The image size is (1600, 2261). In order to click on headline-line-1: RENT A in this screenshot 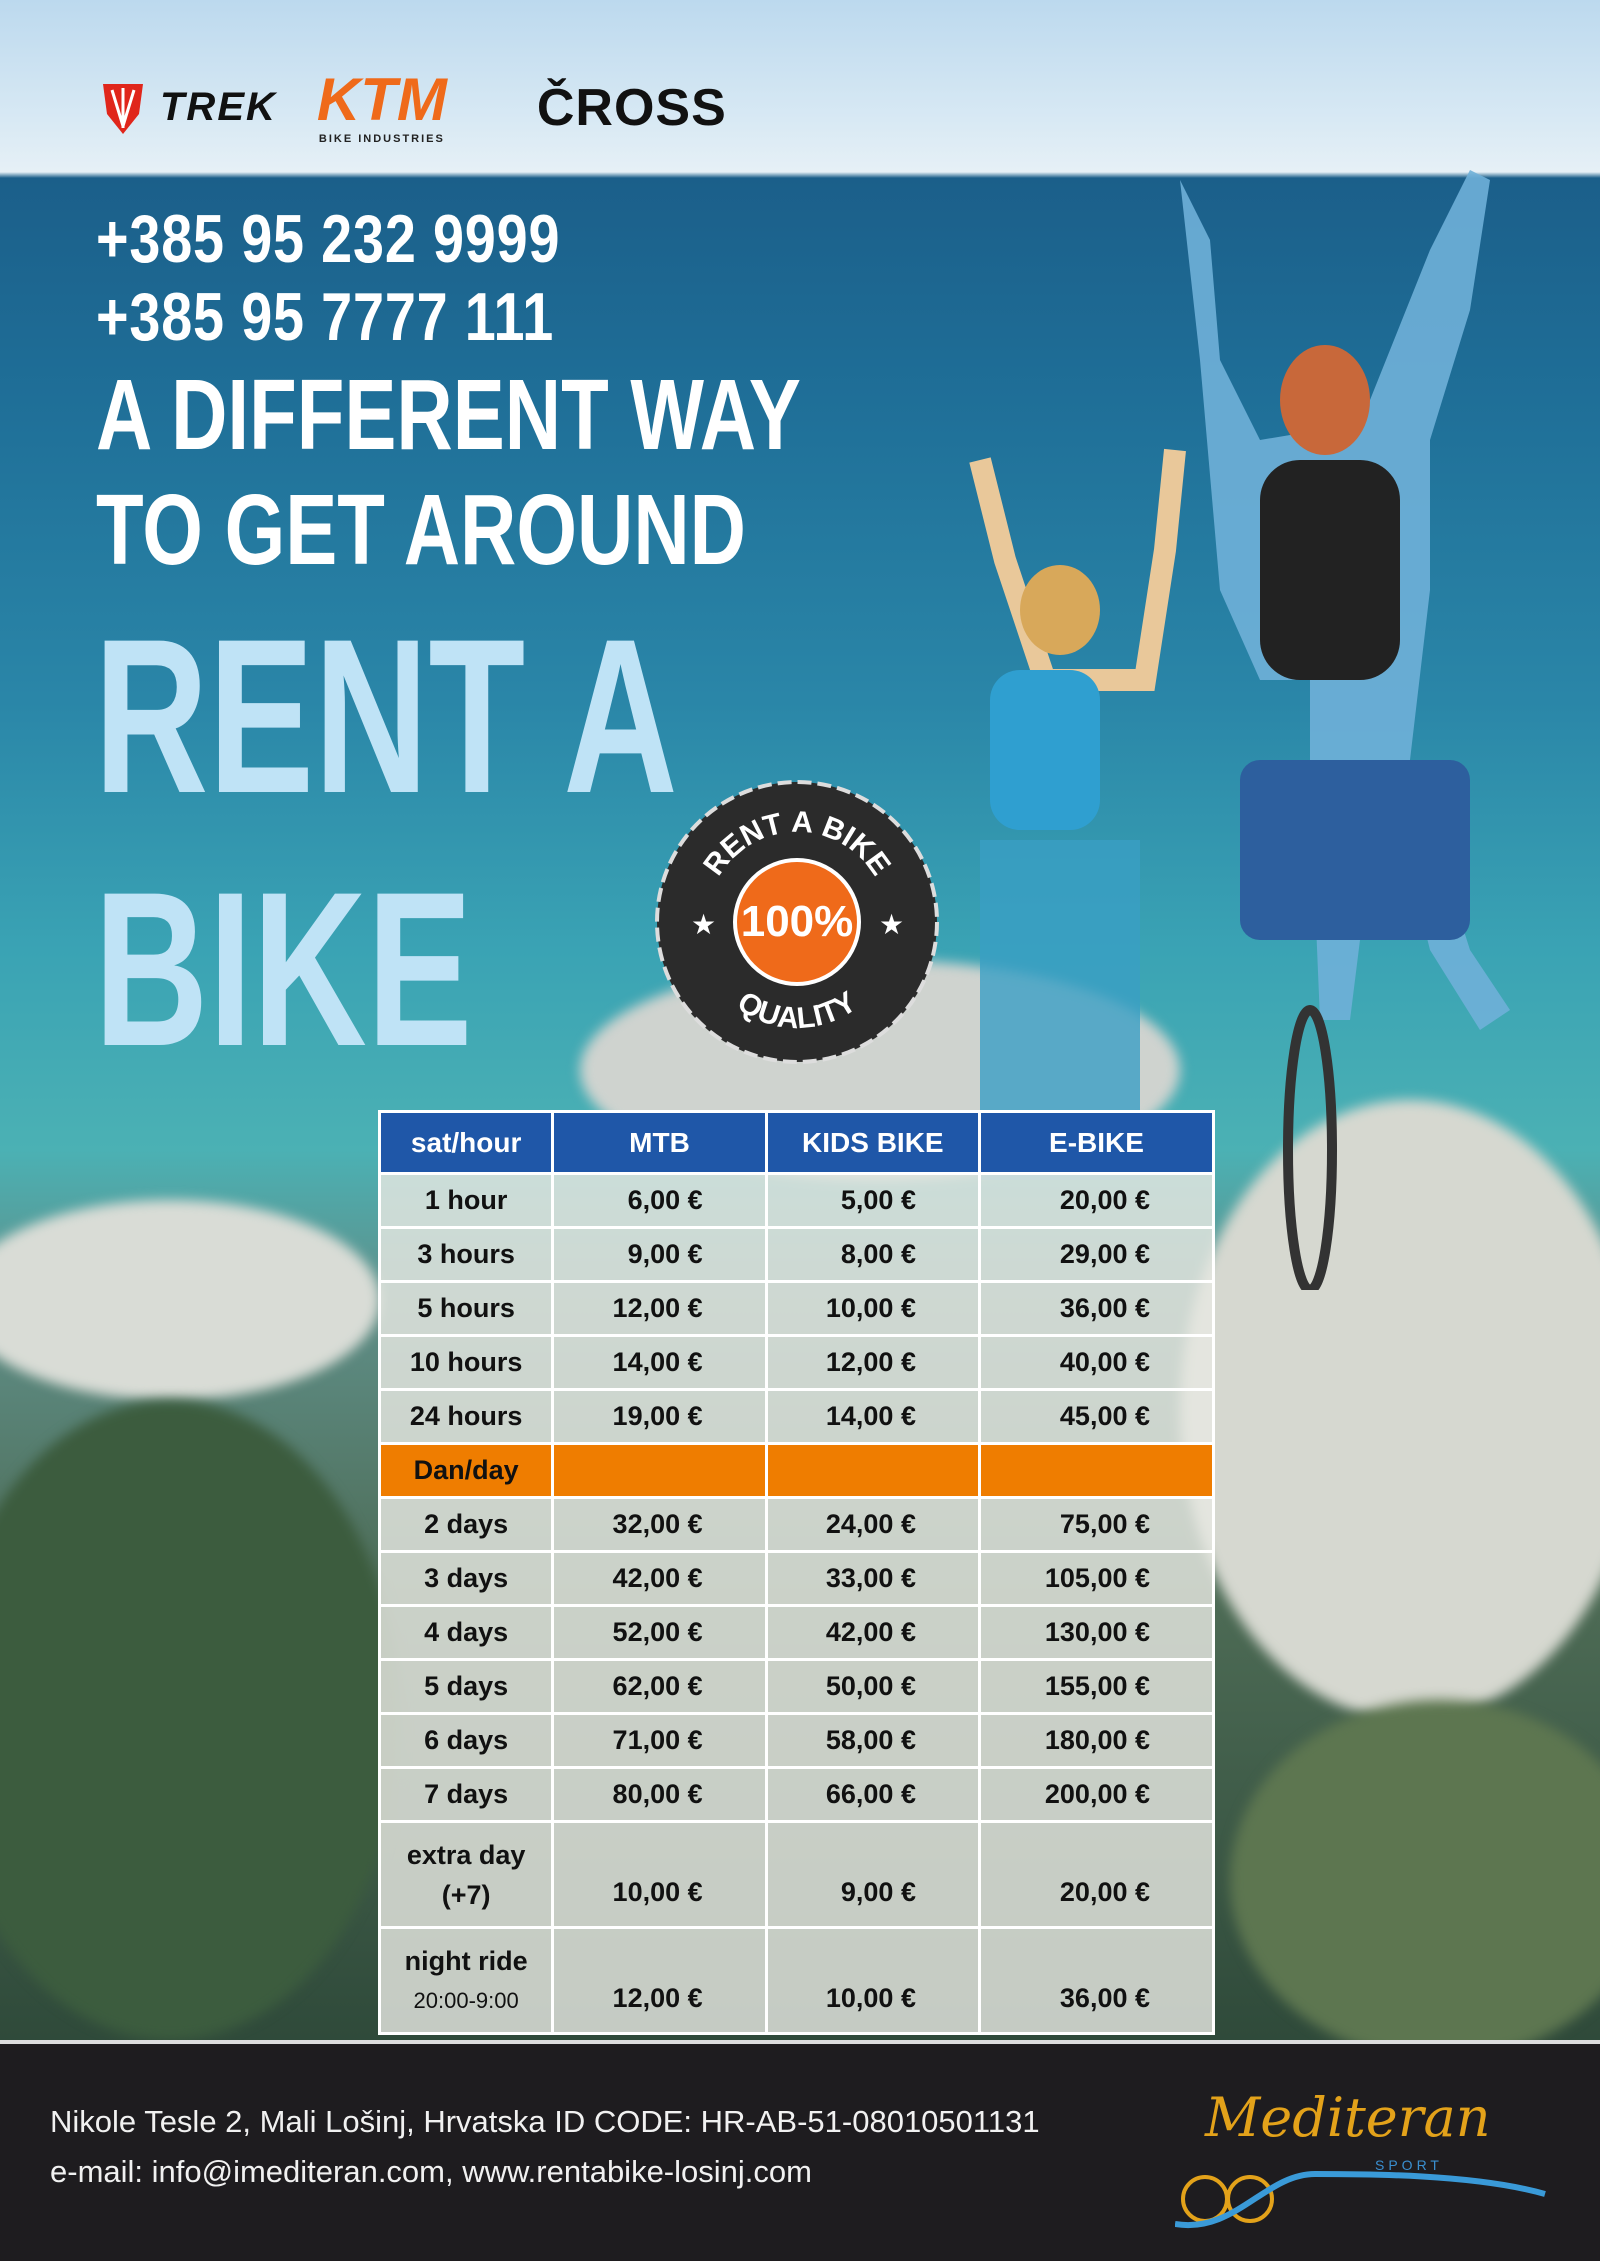, I will do `click(386, 716)`.